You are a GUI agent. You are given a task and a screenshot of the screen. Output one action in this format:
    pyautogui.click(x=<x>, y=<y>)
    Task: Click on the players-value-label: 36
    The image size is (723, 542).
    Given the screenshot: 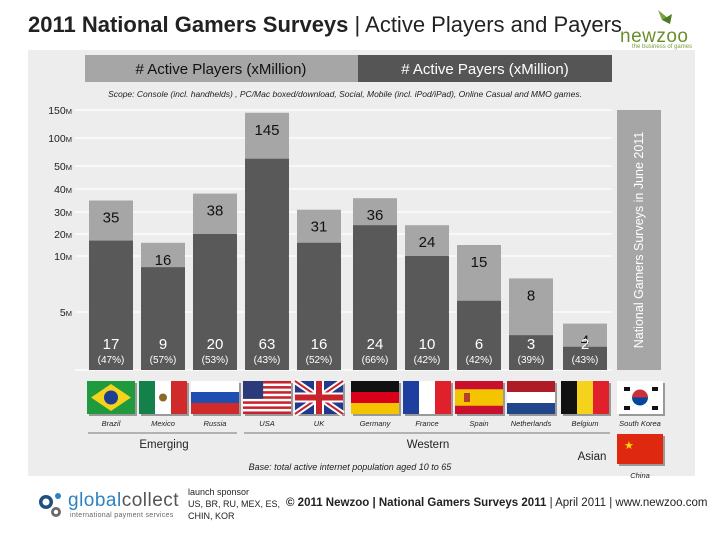 What is the action you would take?
    pyautogui.click(x=375, y=215)
    